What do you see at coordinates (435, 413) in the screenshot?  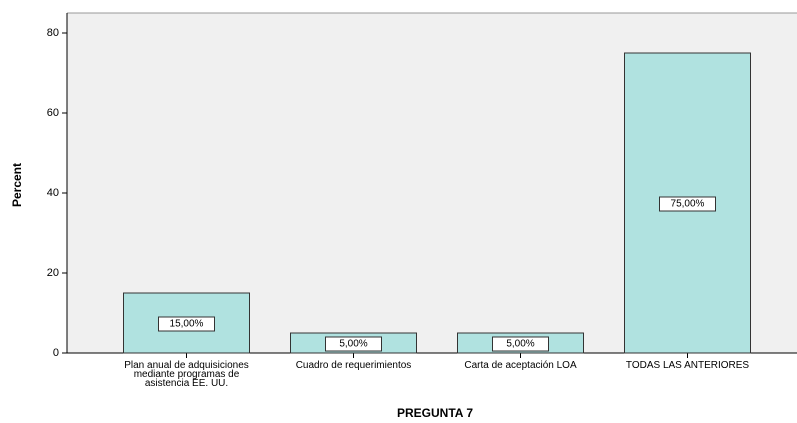 I see `x-axis-label: PREGUNTA 7` at bounding box center [435, 413].